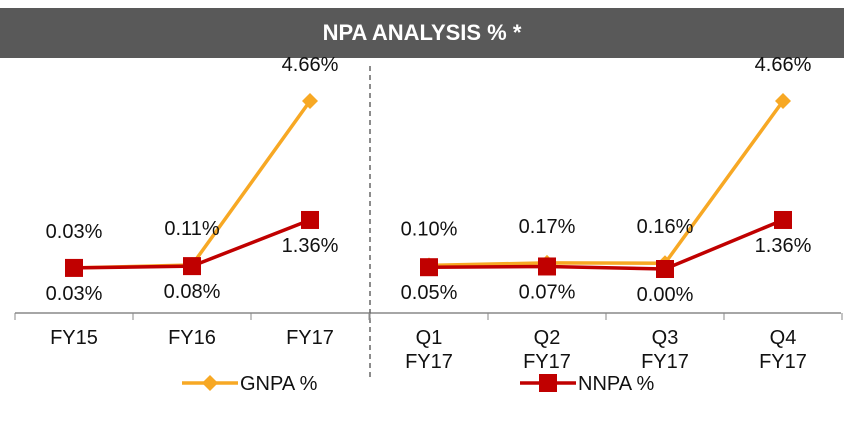  What do you see at coordinates (547, 227) in the screenshot?
I see `data-label: 0.17%` at bounding box center [547, 227].